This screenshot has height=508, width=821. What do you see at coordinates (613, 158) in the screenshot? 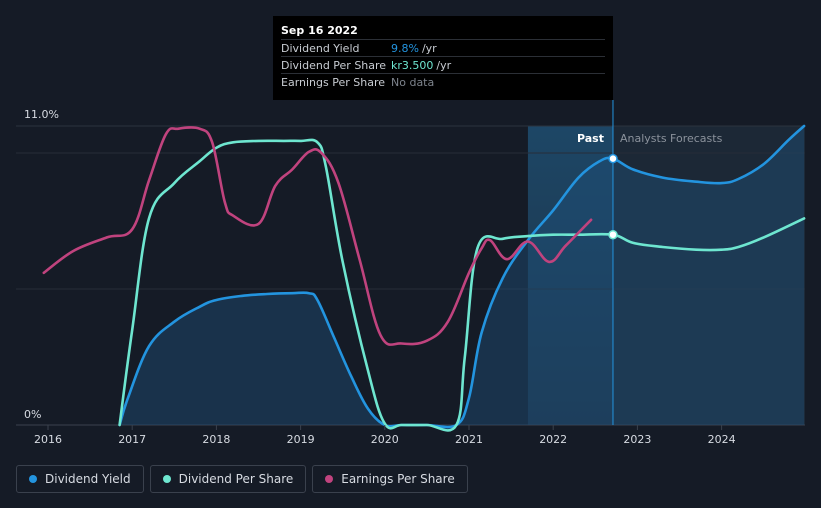
I see `dividend-yield-marker` at bounding box center [613, 158].